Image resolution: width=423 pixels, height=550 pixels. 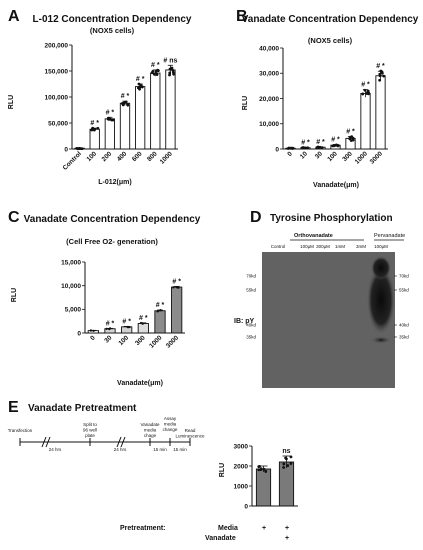 What do you see at coordinates (160, 449) in the screenshot?
I see `timeline-interval-label: 15 min` at bounding box center [160, 449].